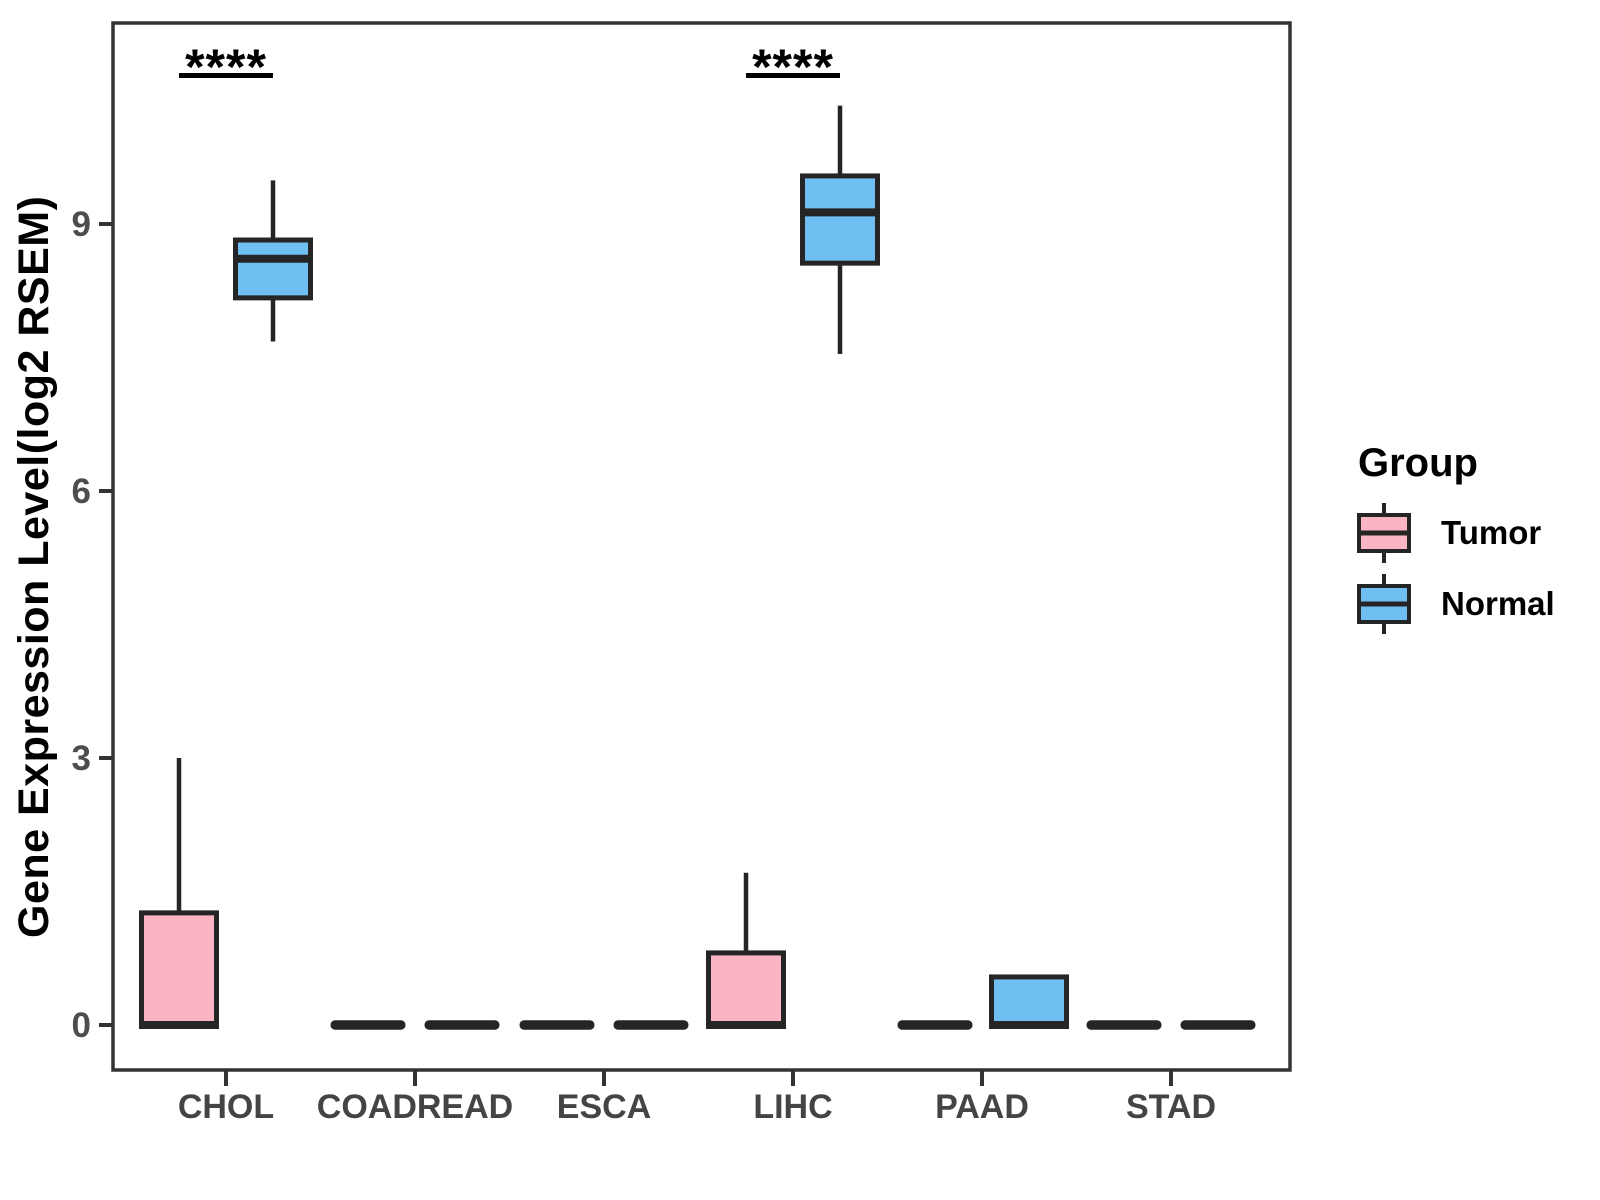 Image resolution: width=1600 pixels, height=1200 pixels. I want to click on y-tick-label-3: 3, so click(81, 758).